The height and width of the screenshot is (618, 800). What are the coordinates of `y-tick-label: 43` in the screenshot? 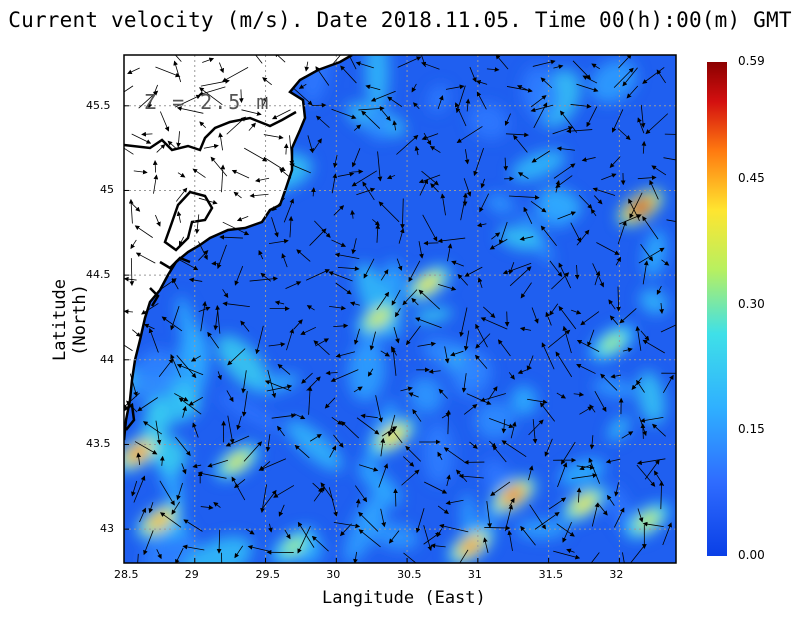 It's located at (107, 529).